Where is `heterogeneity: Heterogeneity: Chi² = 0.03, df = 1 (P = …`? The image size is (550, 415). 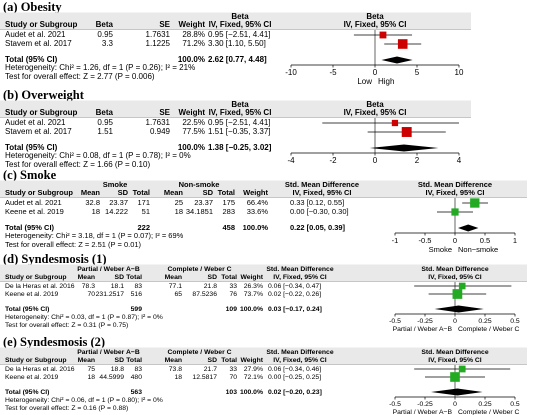
heterogeneity: Heterogeneity: Chi² = 0.03, df = 1 (P = … is located at coordinates (84, 317).